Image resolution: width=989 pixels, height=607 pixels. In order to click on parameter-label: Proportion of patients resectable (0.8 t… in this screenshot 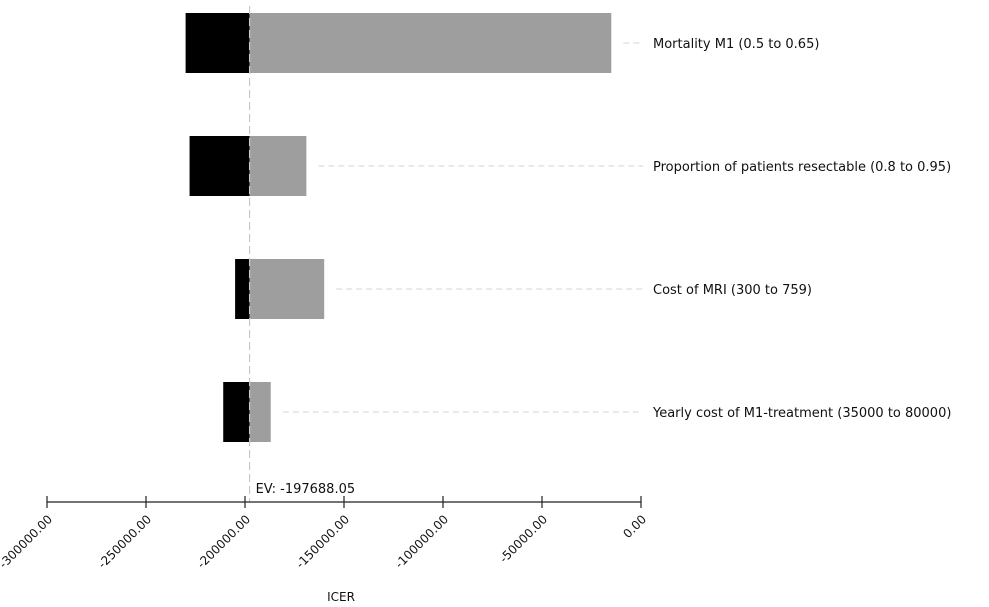, I will do `click(802, 167)`.